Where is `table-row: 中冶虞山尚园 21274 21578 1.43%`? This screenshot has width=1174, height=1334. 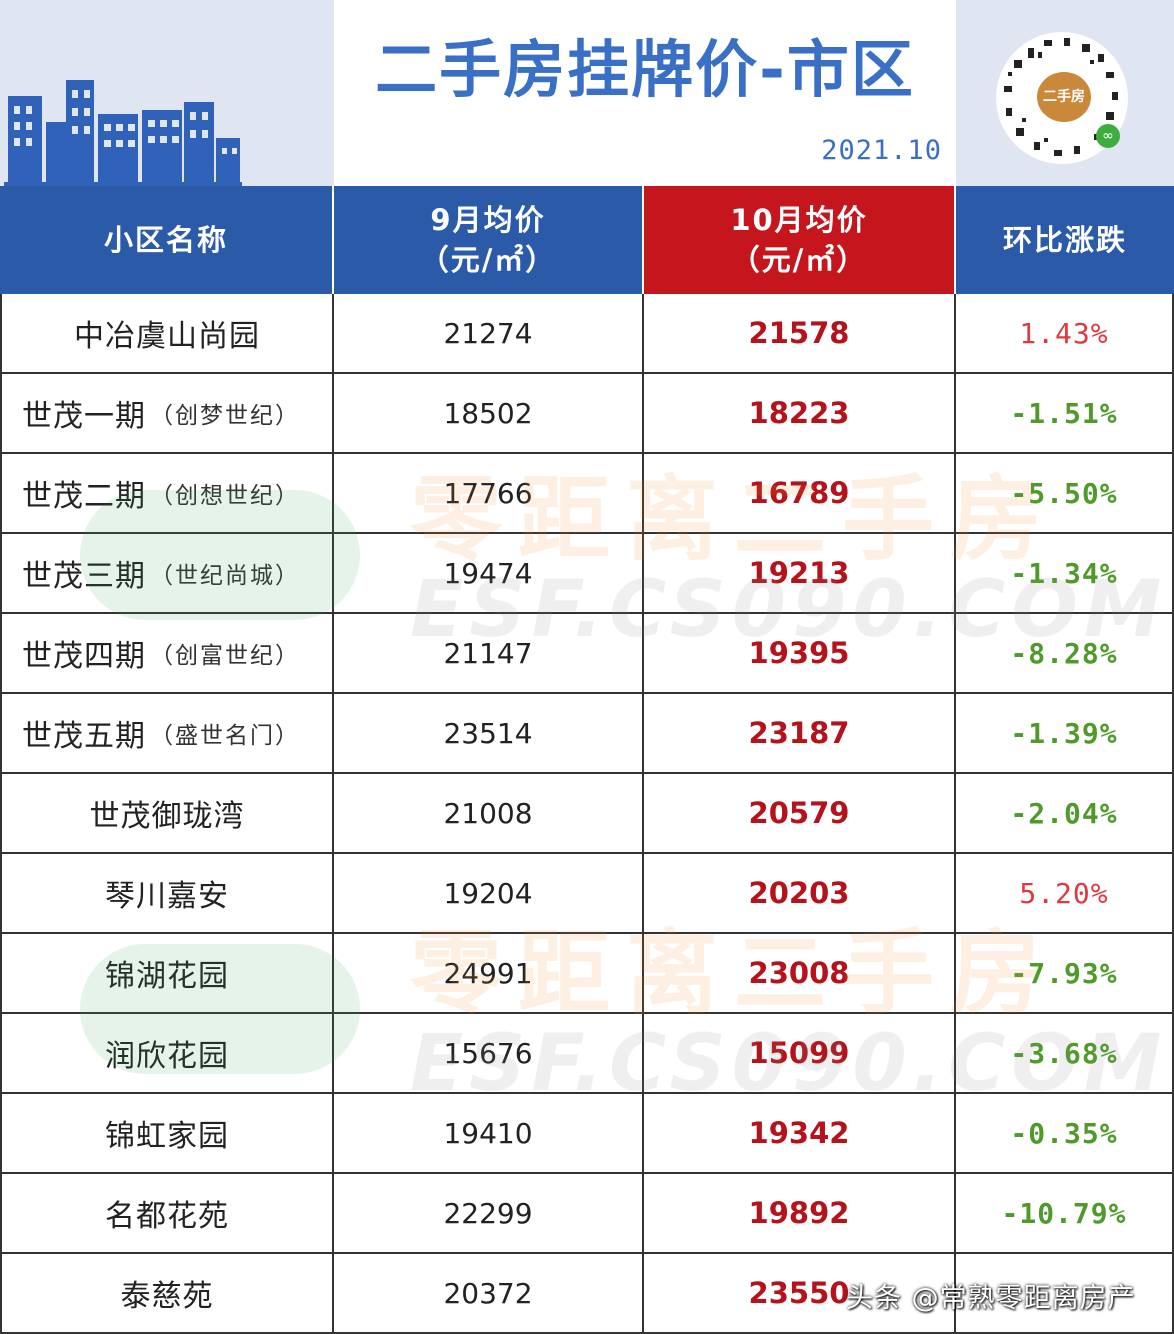 table-row: 中冶虞山尚园 21274 21578 1.43% is located at coordinates (587, 334).